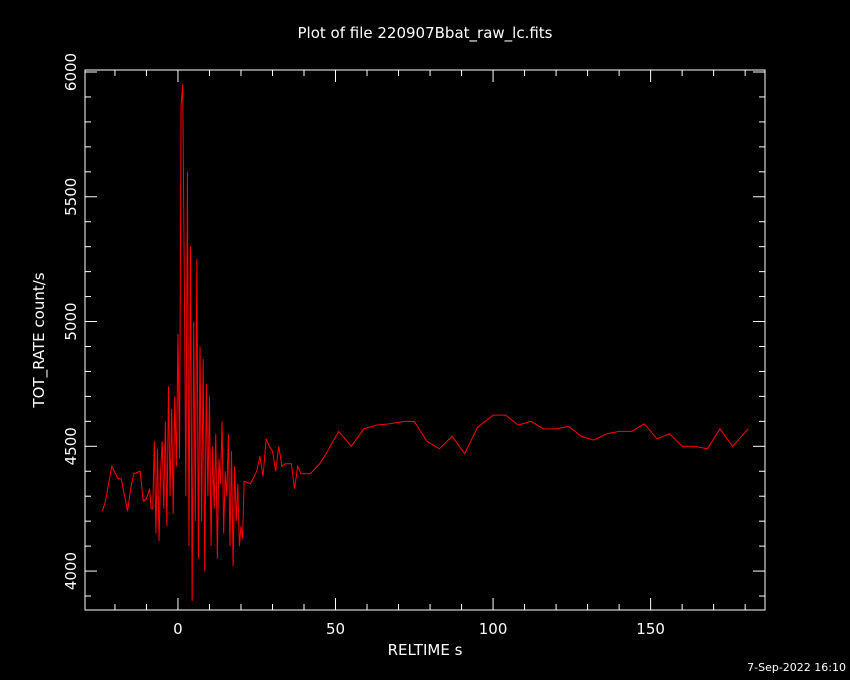 This screenshot has width=850, height=680. Describe the element at coordinates (71, 571) in the screenshot. I see `y-tick-label: 4000` at that location.